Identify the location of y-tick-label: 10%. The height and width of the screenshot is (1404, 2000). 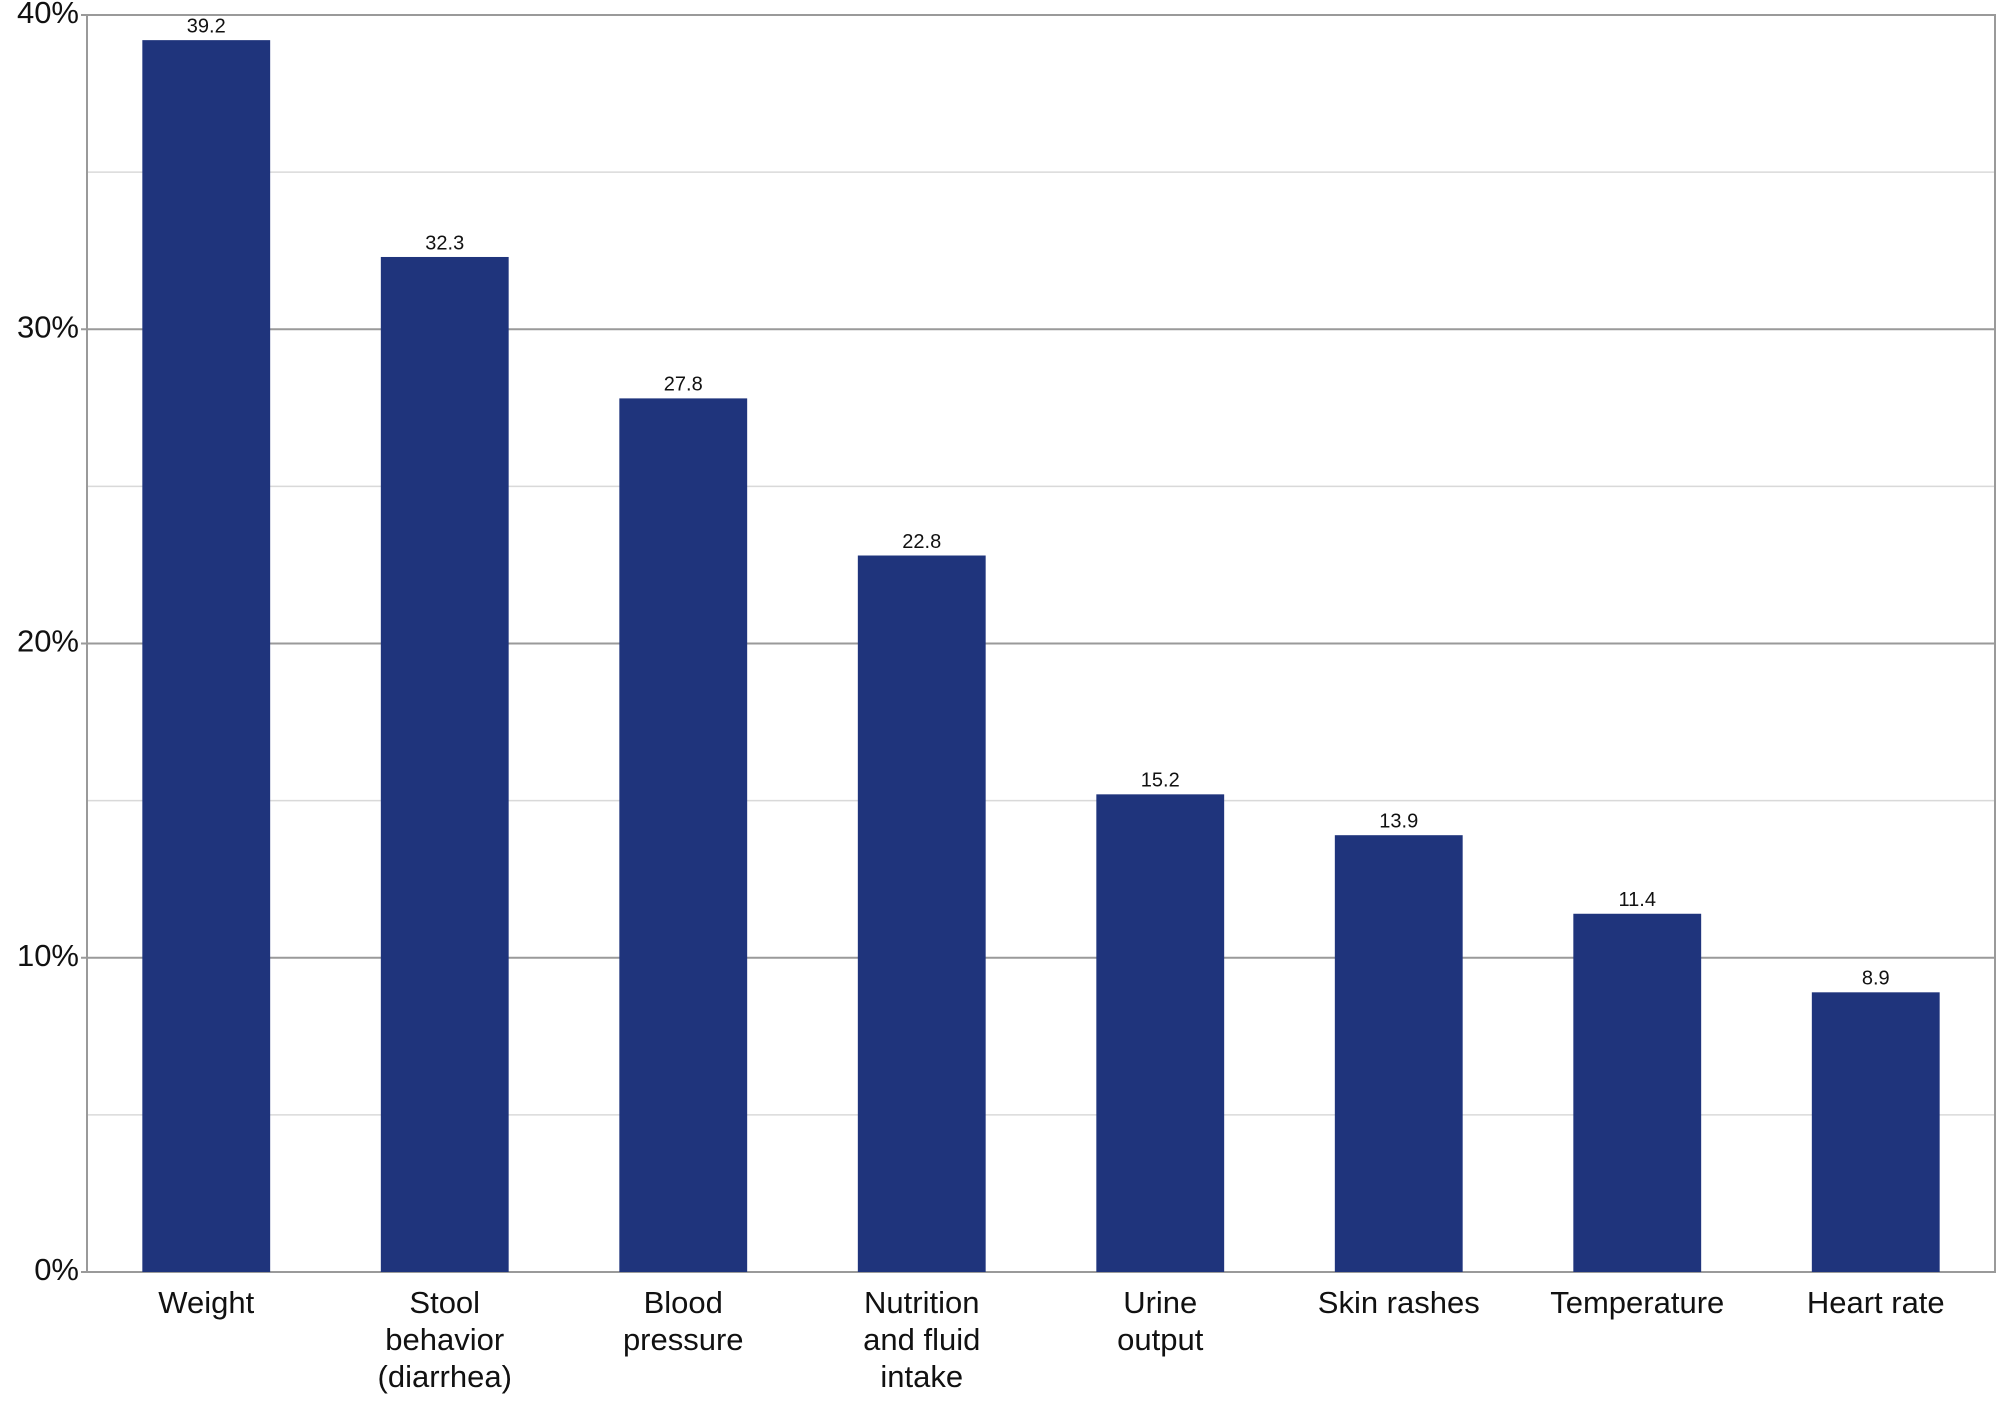
(48, 955).